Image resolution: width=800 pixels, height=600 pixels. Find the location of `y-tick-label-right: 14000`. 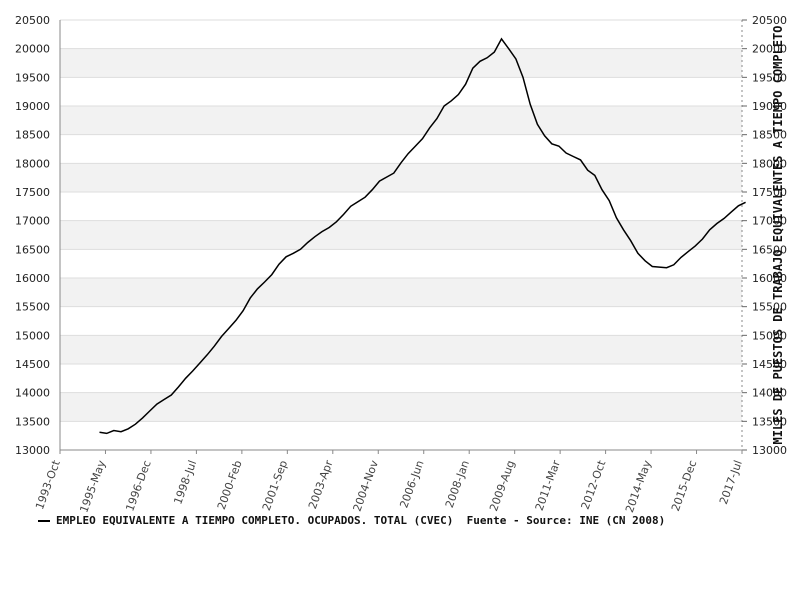

y-tick-label-right: 14000 is located at coordinates (769, 393).